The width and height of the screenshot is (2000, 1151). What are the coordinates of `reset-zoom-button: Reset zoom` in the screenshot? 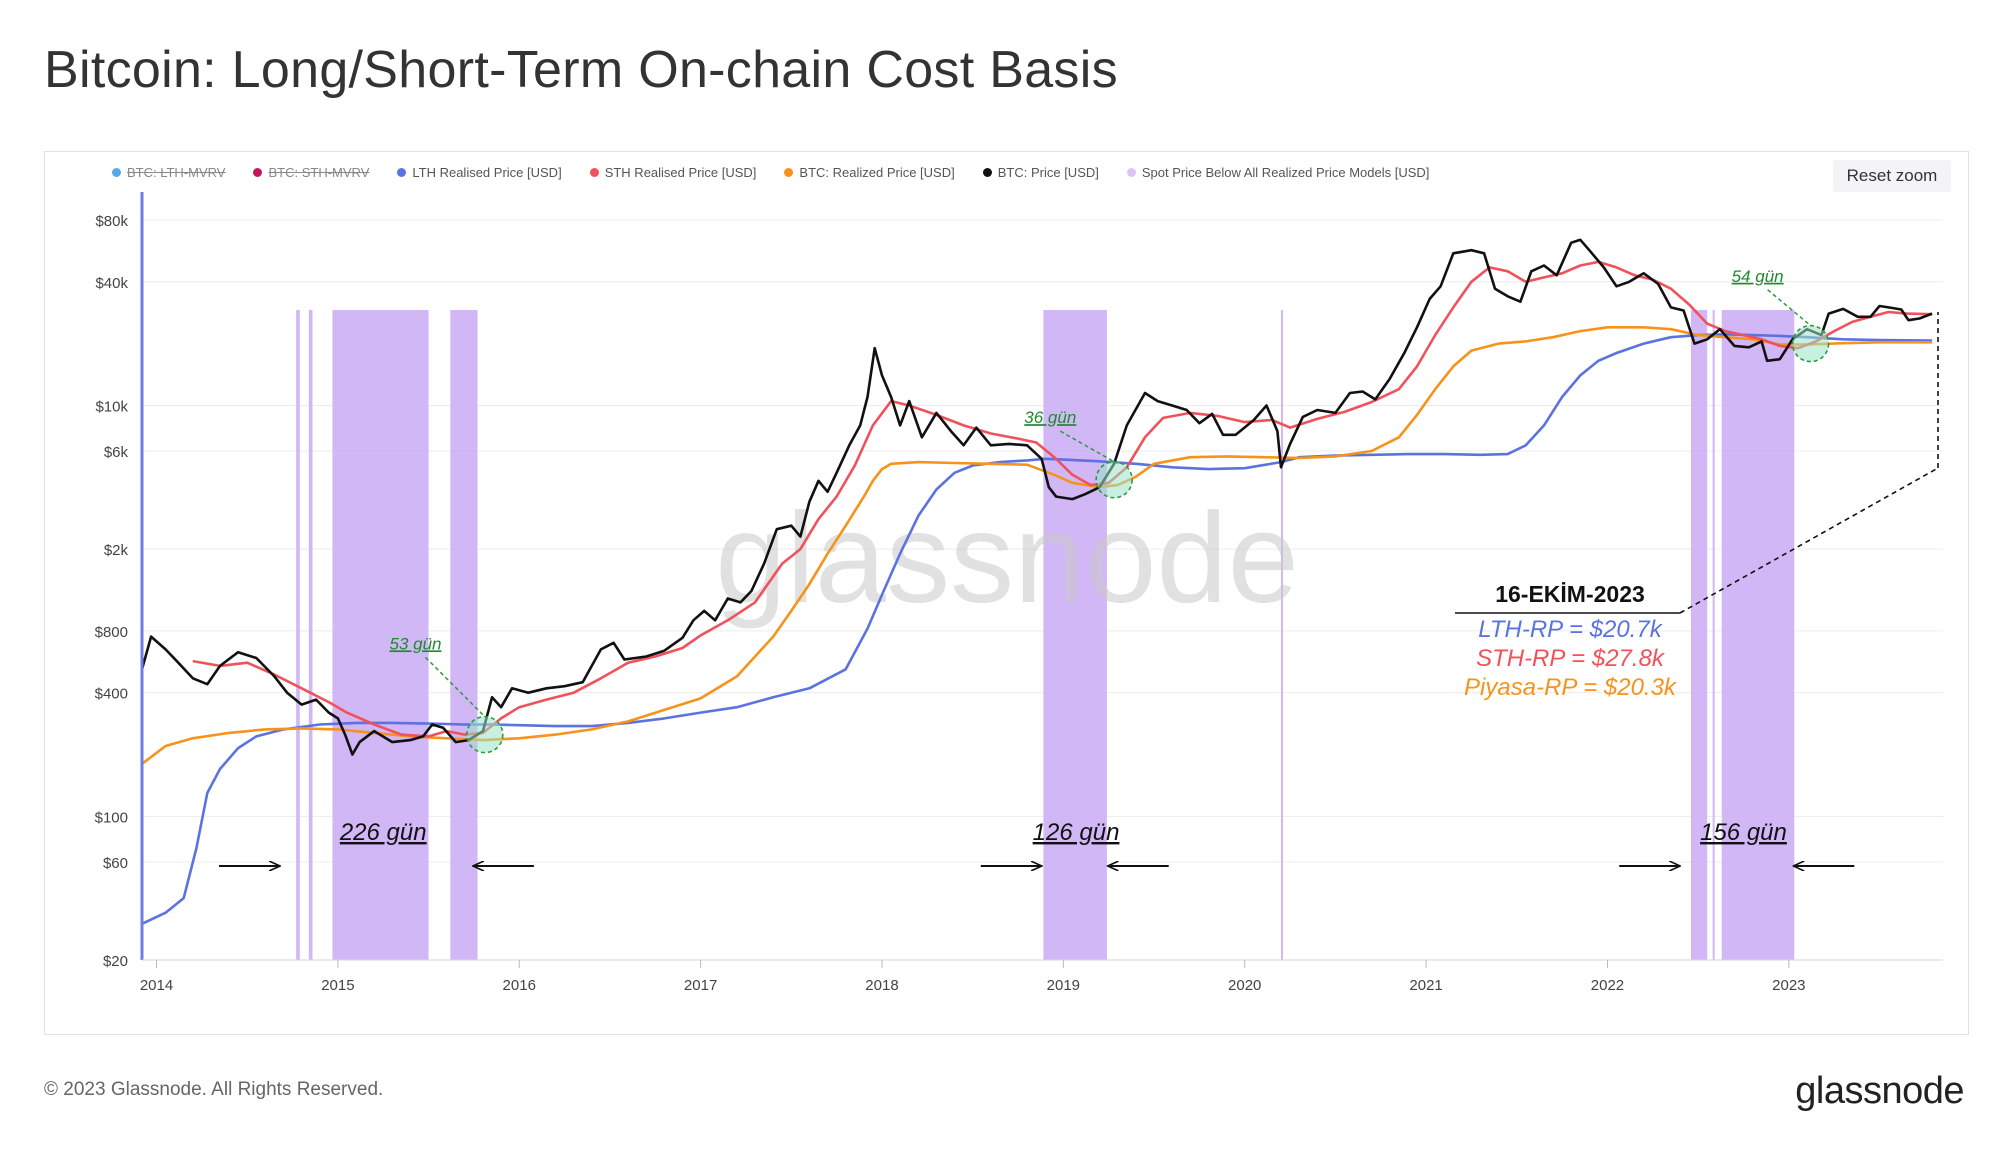 It's located at (1892, 176).